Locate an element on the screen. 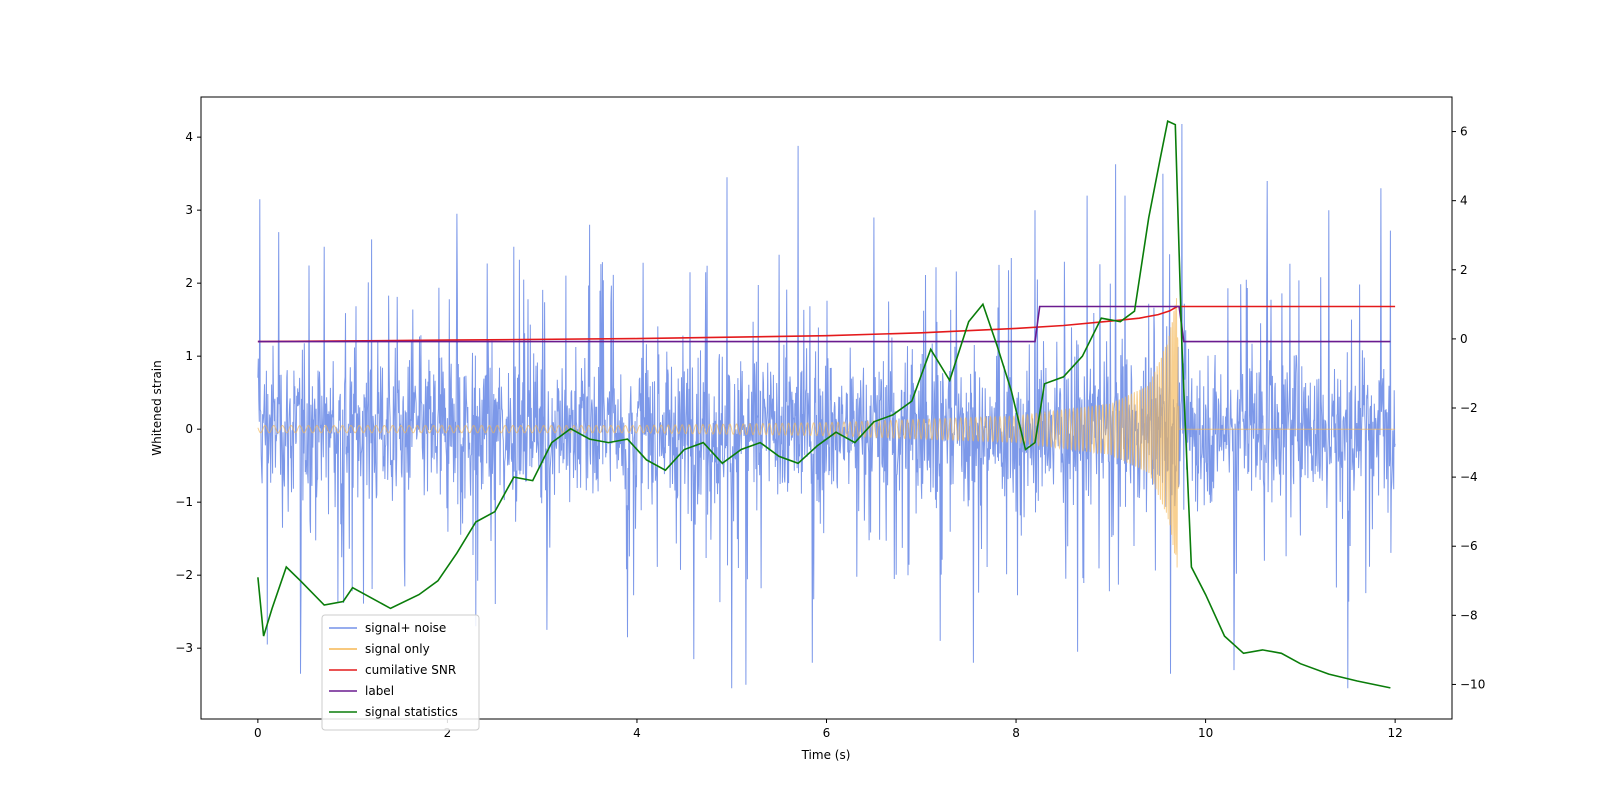 This screenshot has width=1600, height=800. series-label is located at coordinates (824, 324).